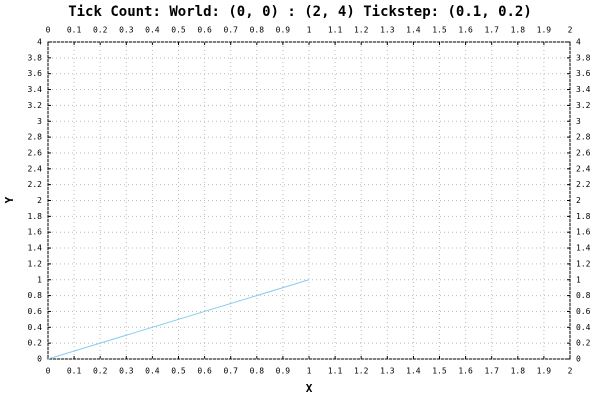 The height and width of the screenshot is (400, 600). What do you see at coordinates (178, 319) in the screenshot?
I see `line-series` at bounding box center [178, 319].